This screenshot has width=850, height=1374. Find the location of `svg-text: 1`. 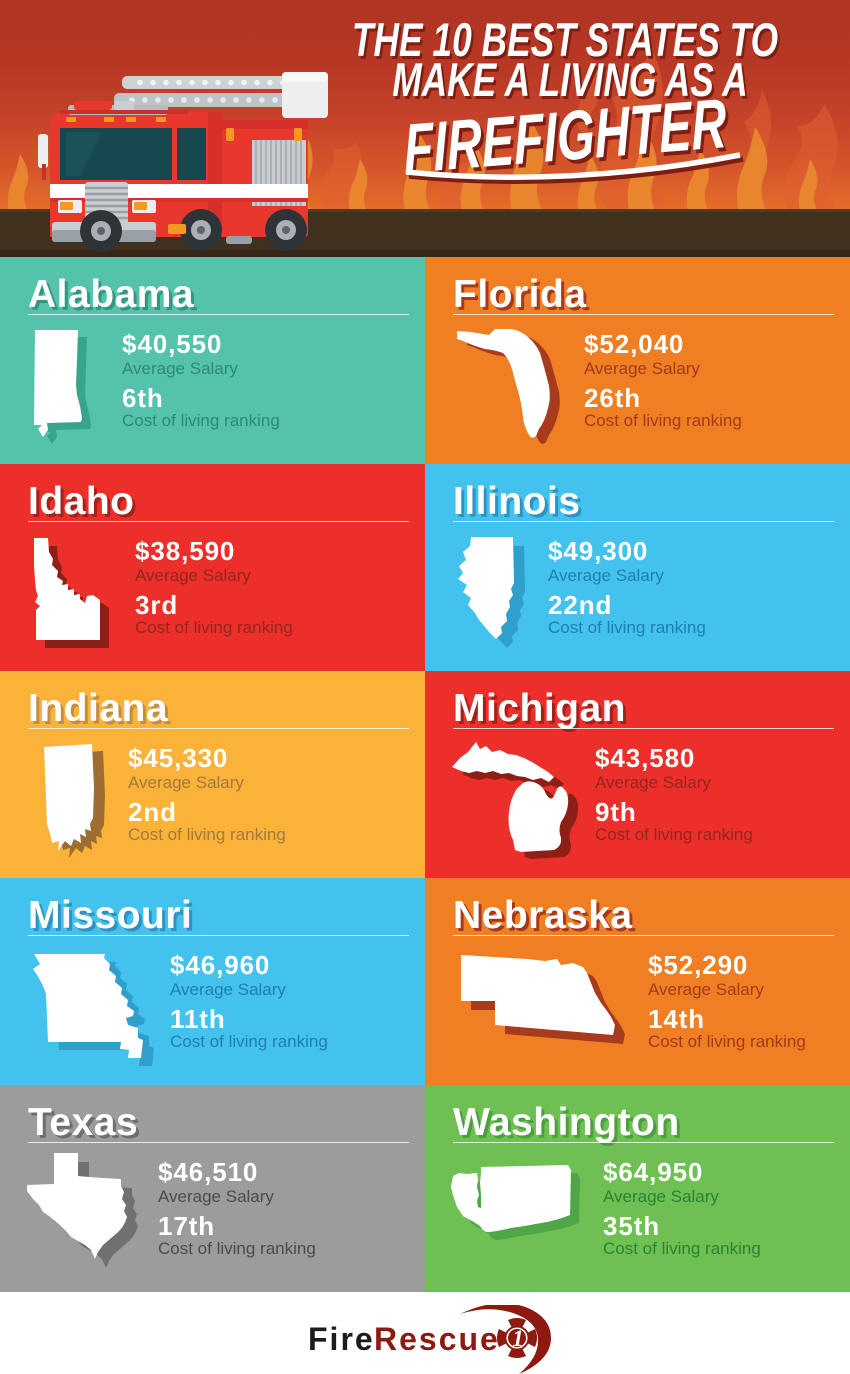

svg-text: 1 is located at coordinates (518, 1338).